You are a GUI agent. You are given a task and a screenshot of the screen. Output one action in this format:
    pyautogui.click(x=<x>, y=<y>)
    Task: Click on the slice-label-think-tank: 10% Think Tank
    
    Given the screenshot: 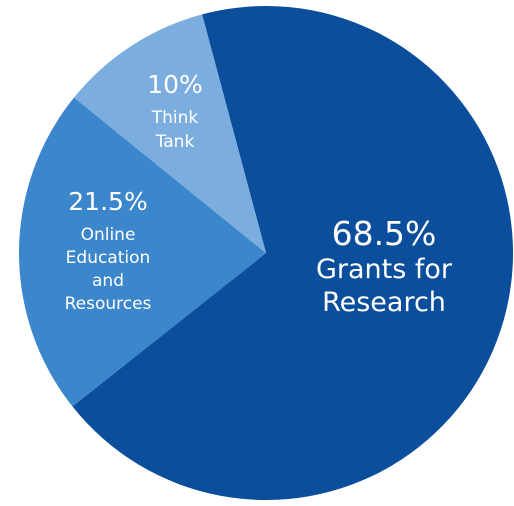 What is the action you would take?
    pyautogui.click(x=175, y=111)
    